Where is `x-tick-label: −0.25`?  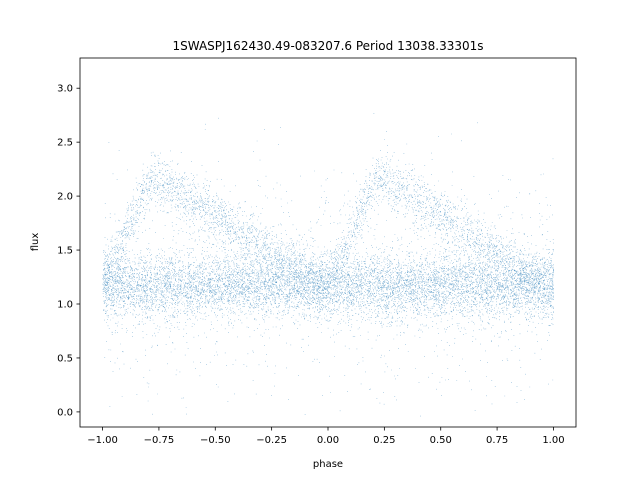
x-tick-label: −0.25 is located at coordinates (271, 440).